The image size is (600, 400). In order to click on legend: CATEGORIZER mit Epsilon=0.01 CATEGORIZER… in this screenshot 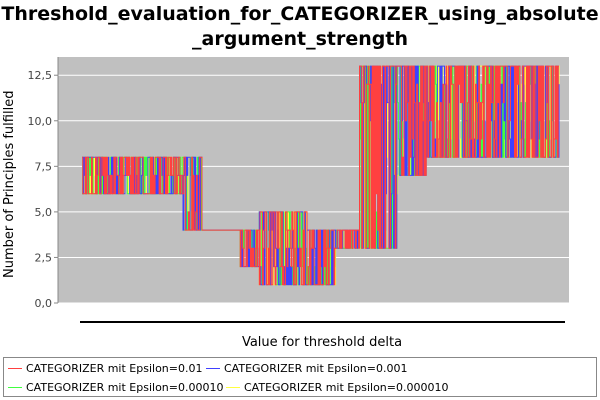, I will do `click(300, 377)`.